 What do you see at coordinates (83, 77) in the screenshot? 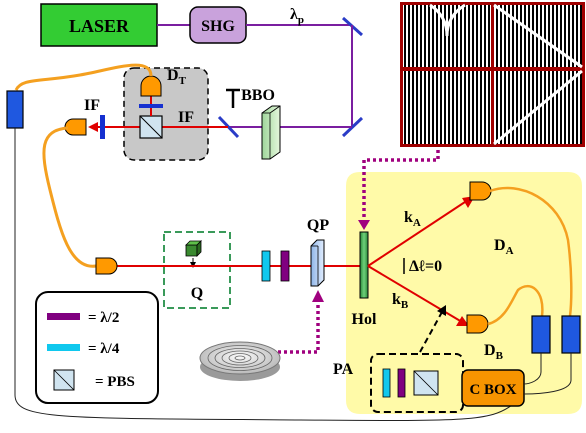
I see `fiber-trigger` at bounding box center [83, 77].